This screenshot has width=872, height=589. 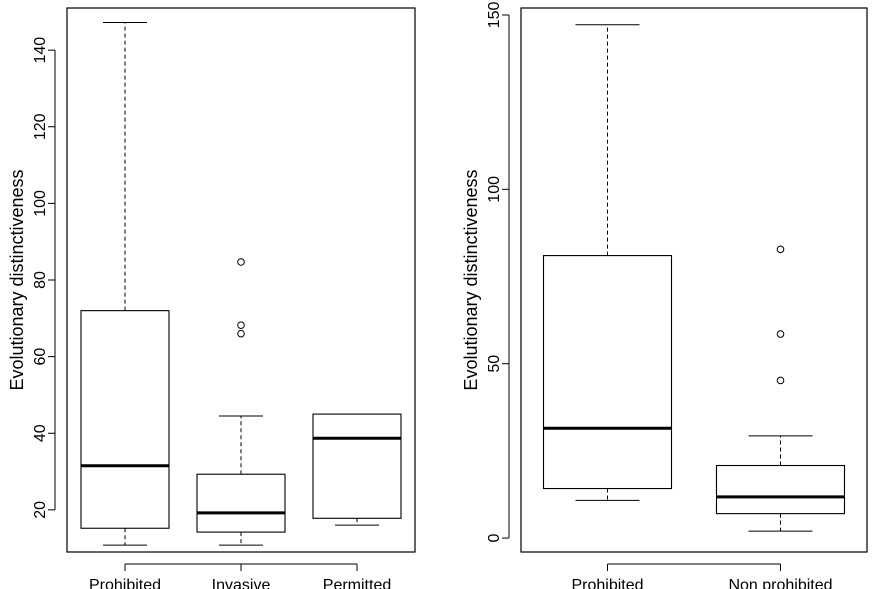 I want to click on y-tick-label: 120, so click(x=40, y=126).